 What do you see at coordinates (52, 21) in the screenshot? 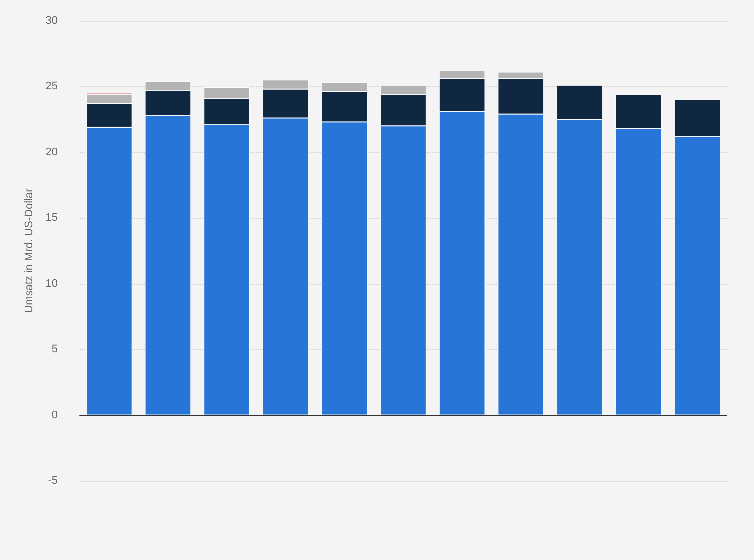
I see `y-tick-label: 30` at bounding box center [52, 21].